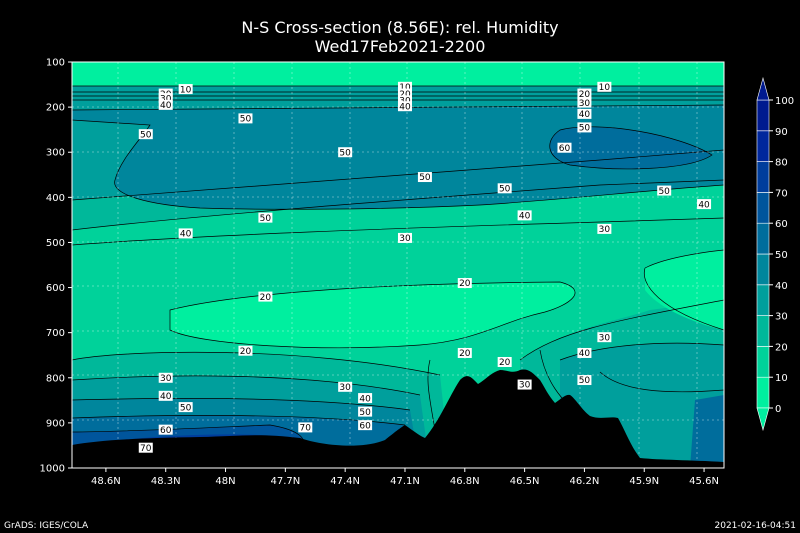  What do you see at coordinates (55, 423) in the screenshot?
I see `y-tick-label: 900` at bounding box center [55, 423].